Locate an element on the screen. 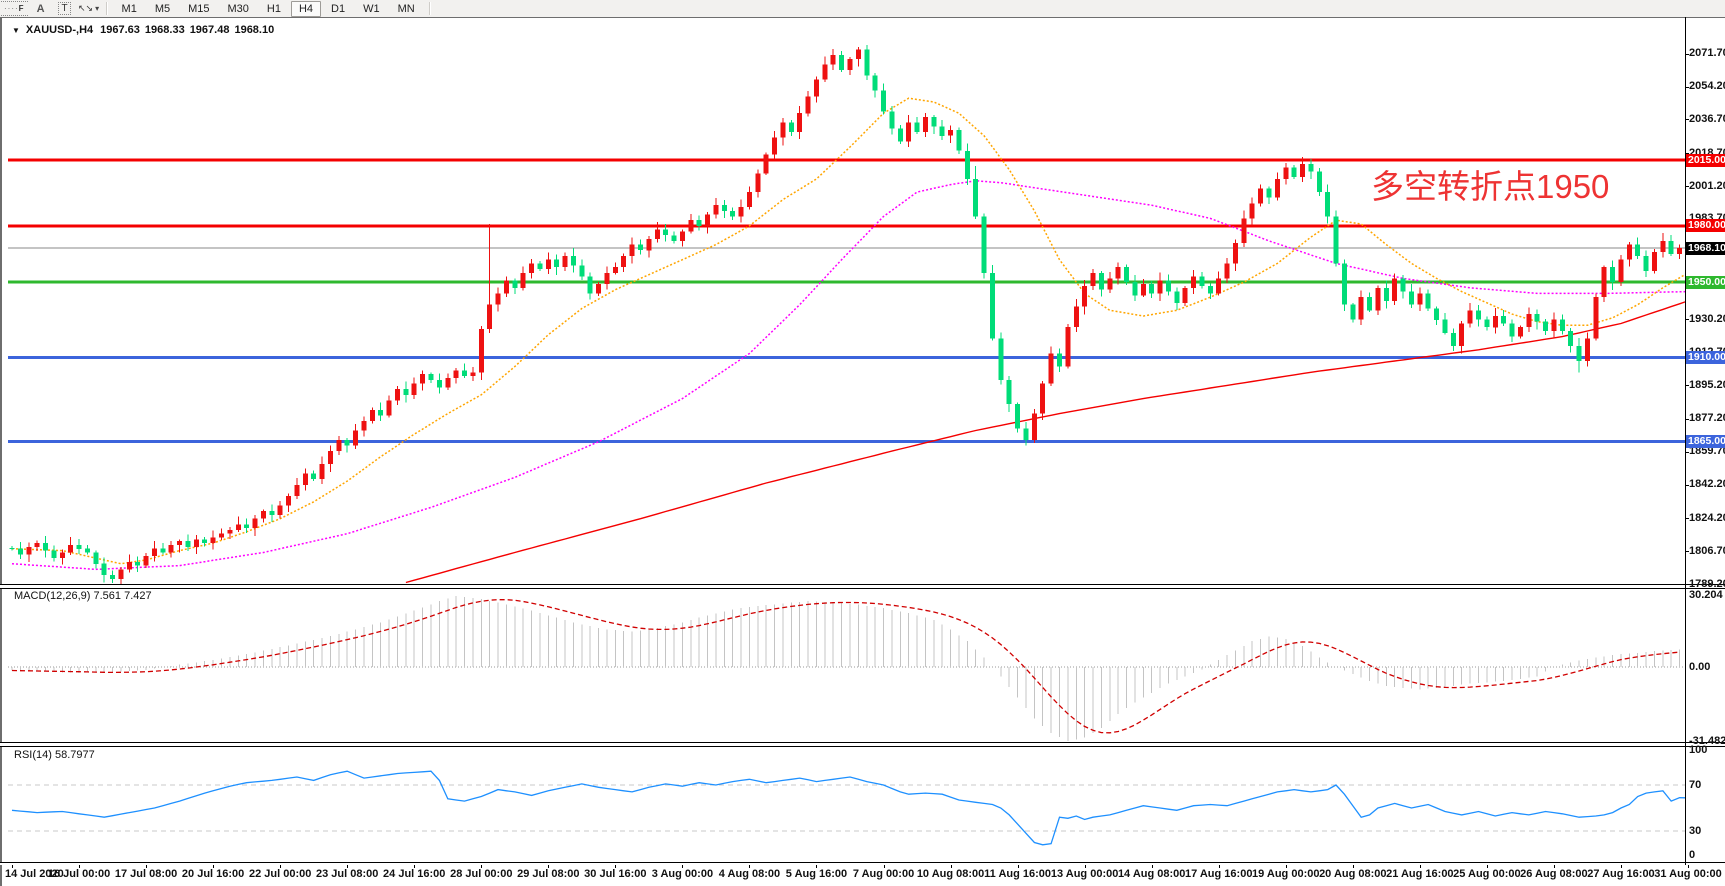 Image resolution: width=1725 pixels, height=886 pixels. timeframe-button-m5: M5 is located at coordinates (162, 8).